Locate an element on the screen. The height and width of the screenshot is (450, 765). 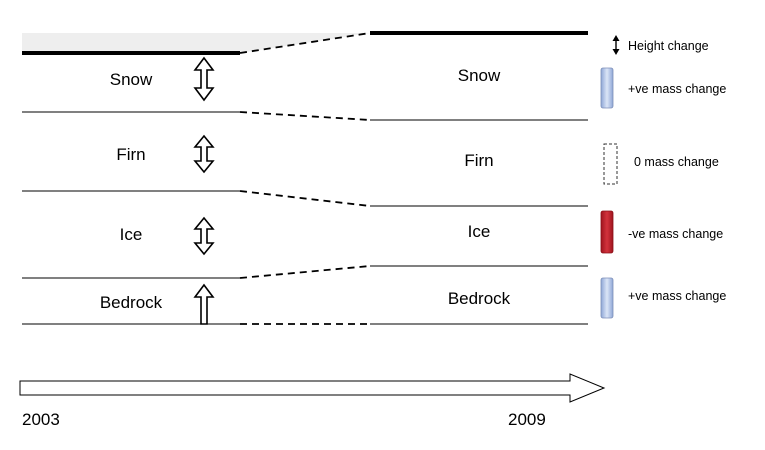
layer-label-snow-2003: Snow is located at coordinates (131, 79).